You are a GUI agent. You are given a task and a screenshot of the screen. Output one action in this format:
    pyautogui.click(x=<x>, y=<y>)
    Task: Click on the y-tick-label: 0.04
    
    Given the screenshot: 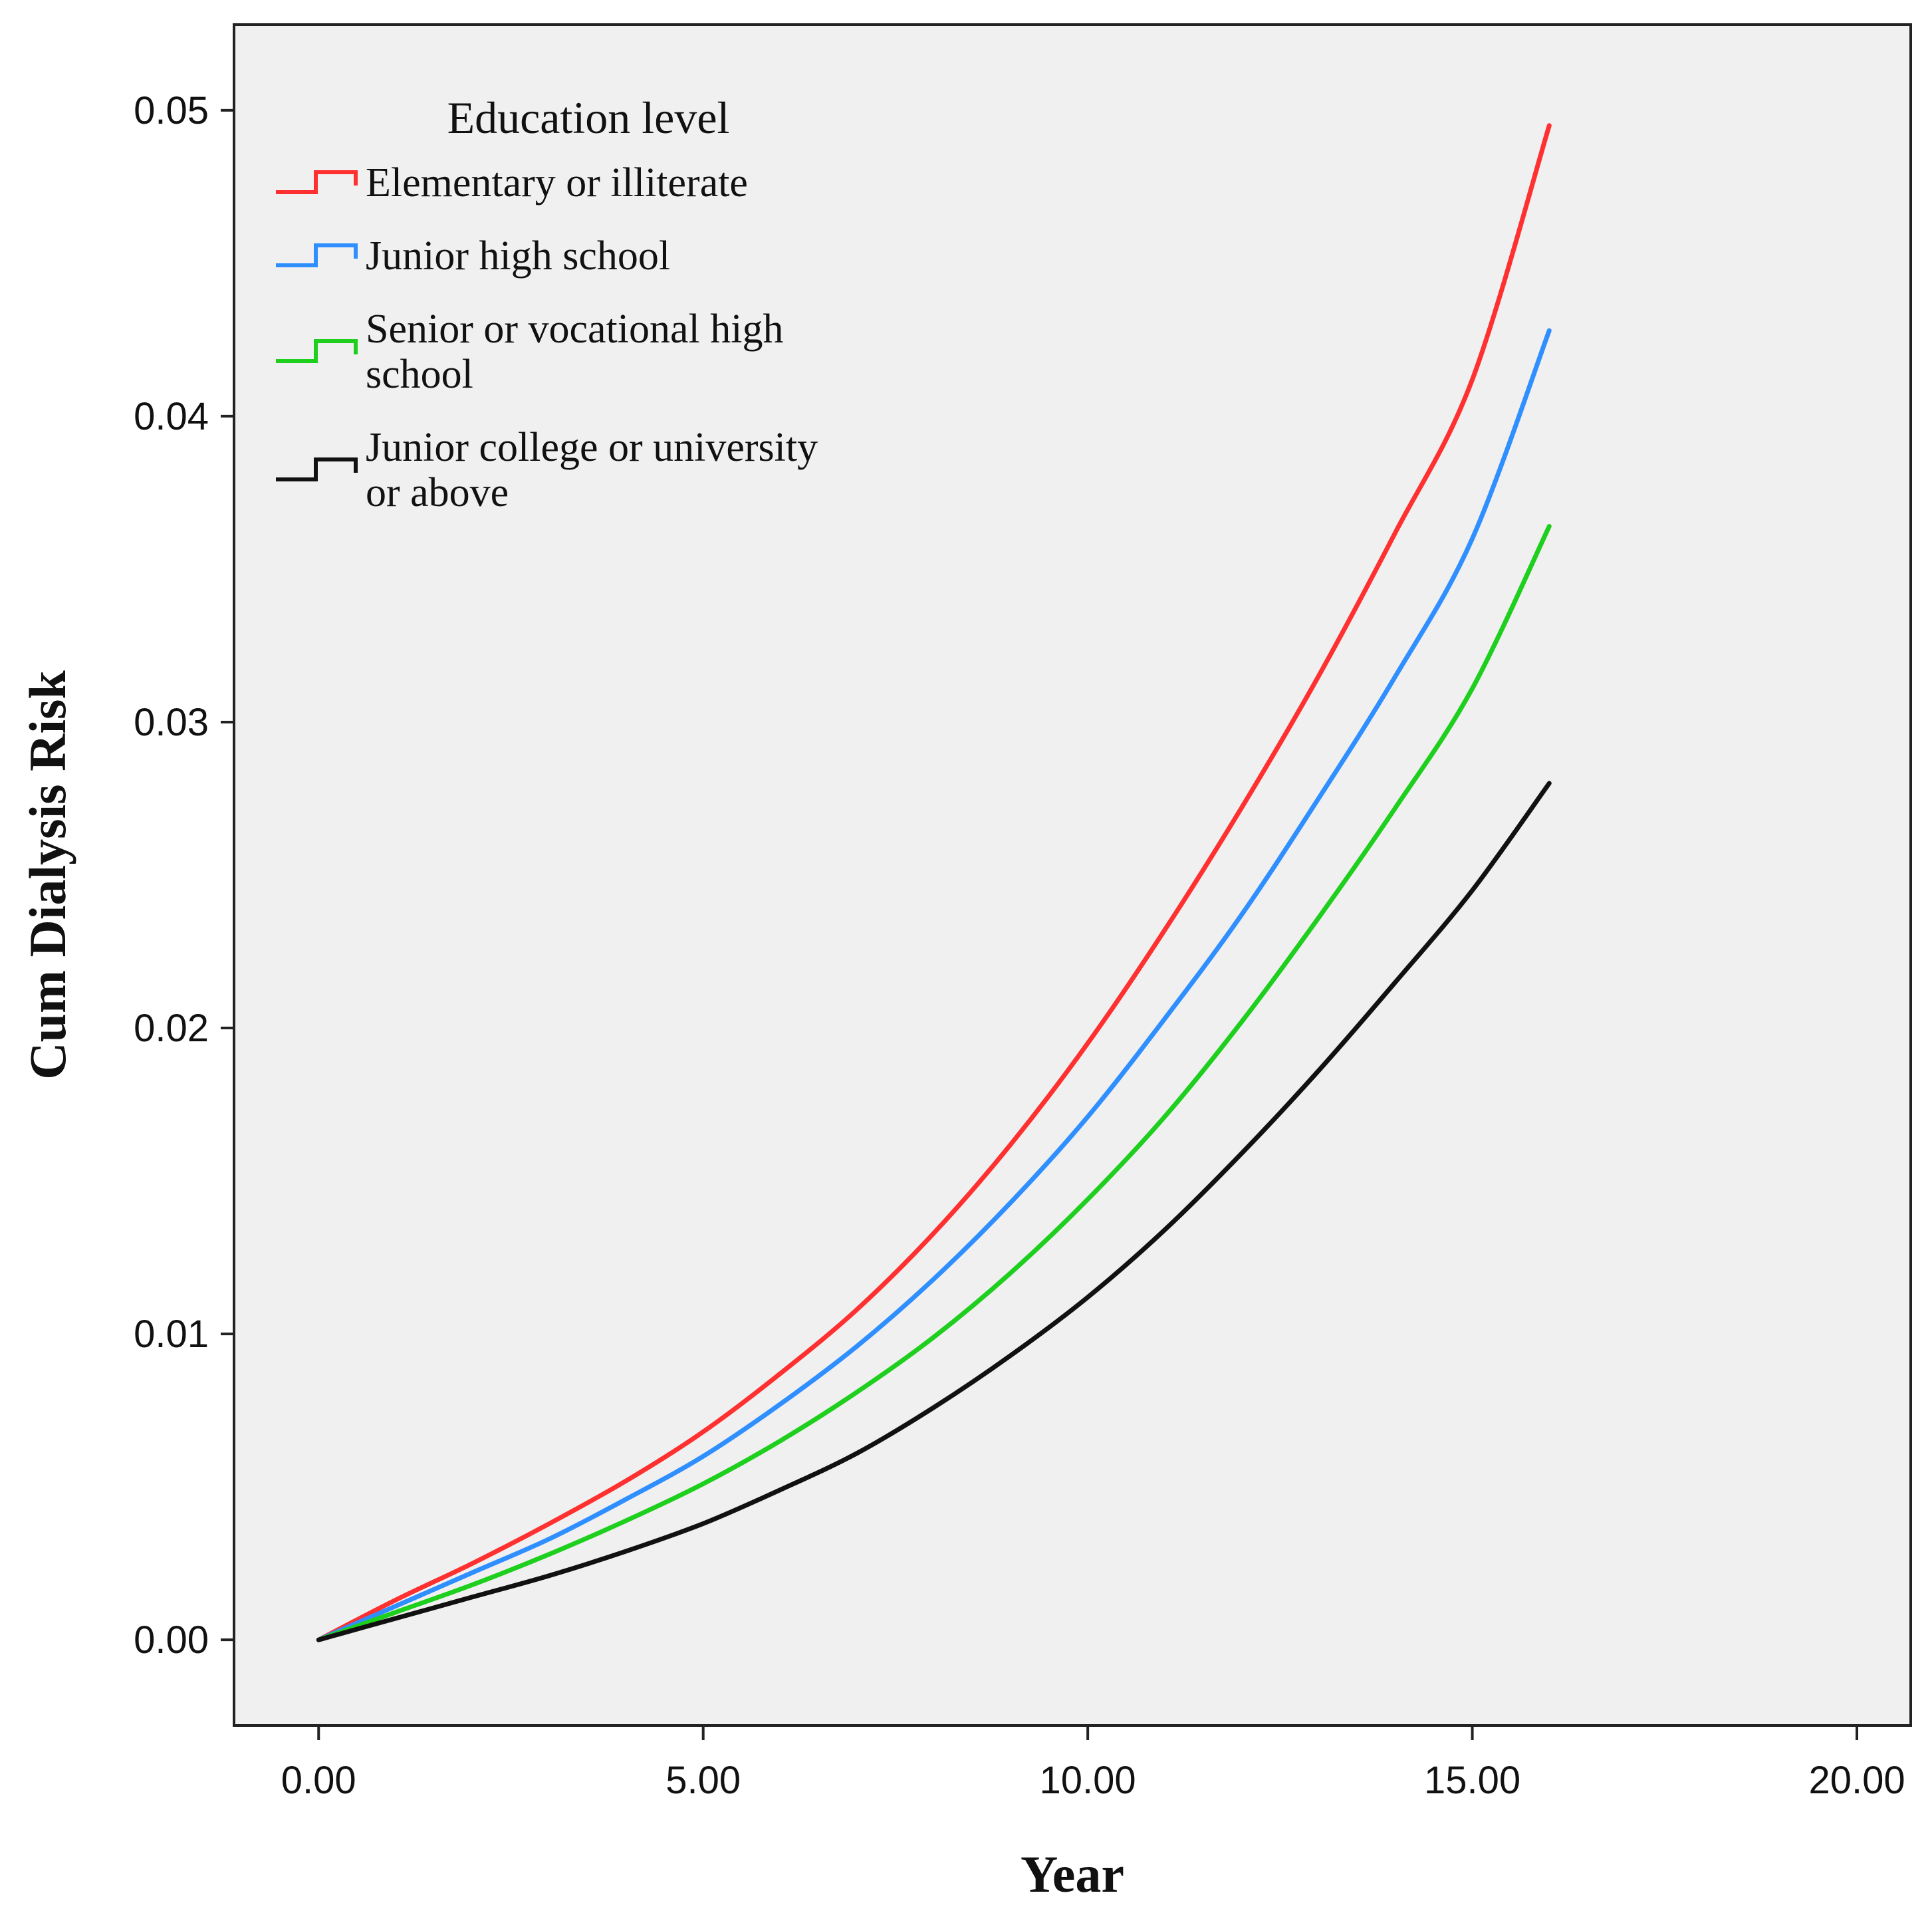 What is the action you would take?
    pyautogui.click(x=171, y=417)
    